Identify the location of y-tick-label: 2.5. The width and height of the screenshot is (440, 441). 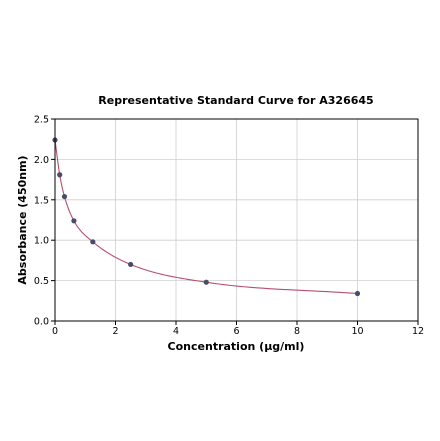
(41, 120).